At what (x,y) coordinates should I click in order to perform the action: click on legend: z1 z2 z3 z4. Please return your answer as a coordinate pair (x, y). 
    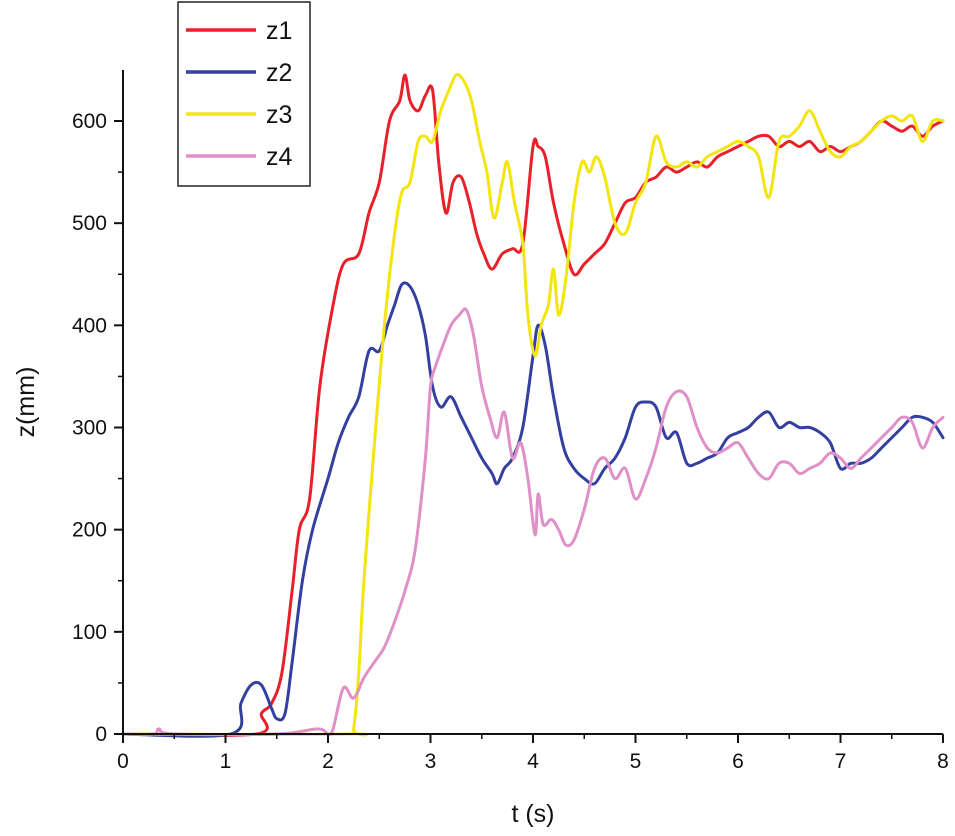
    Looking at the image, I should click on (244, 94).